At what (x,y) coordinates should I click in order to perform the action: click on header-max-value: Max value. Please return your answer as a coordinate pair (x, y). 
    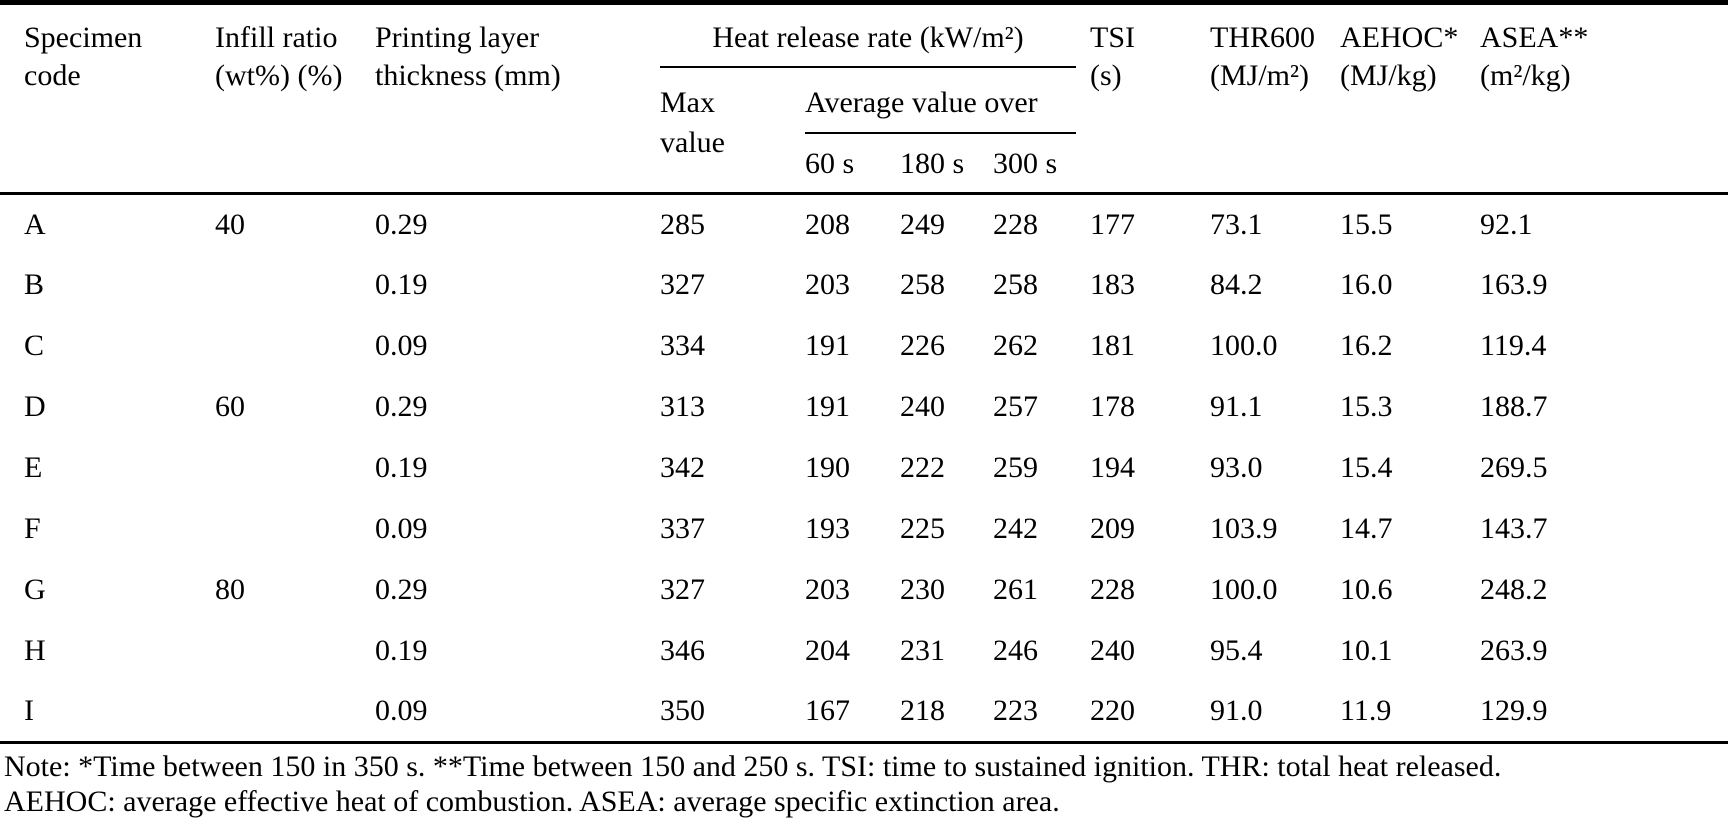
    Looking at the image, I should click on (692, 122).